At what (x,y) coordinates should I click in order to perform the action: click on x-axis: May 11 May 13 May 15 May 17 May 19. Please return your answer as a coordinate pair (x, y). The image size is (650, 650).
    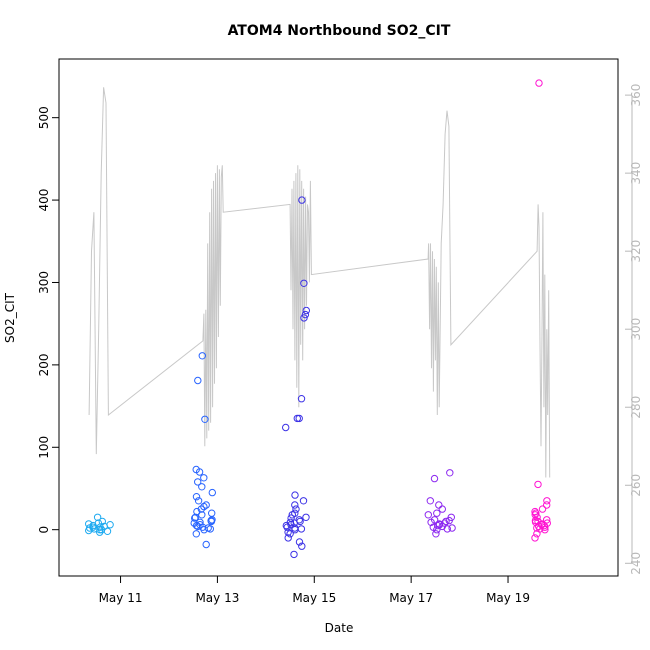
    Looking at the image, I should click on (314, 590).